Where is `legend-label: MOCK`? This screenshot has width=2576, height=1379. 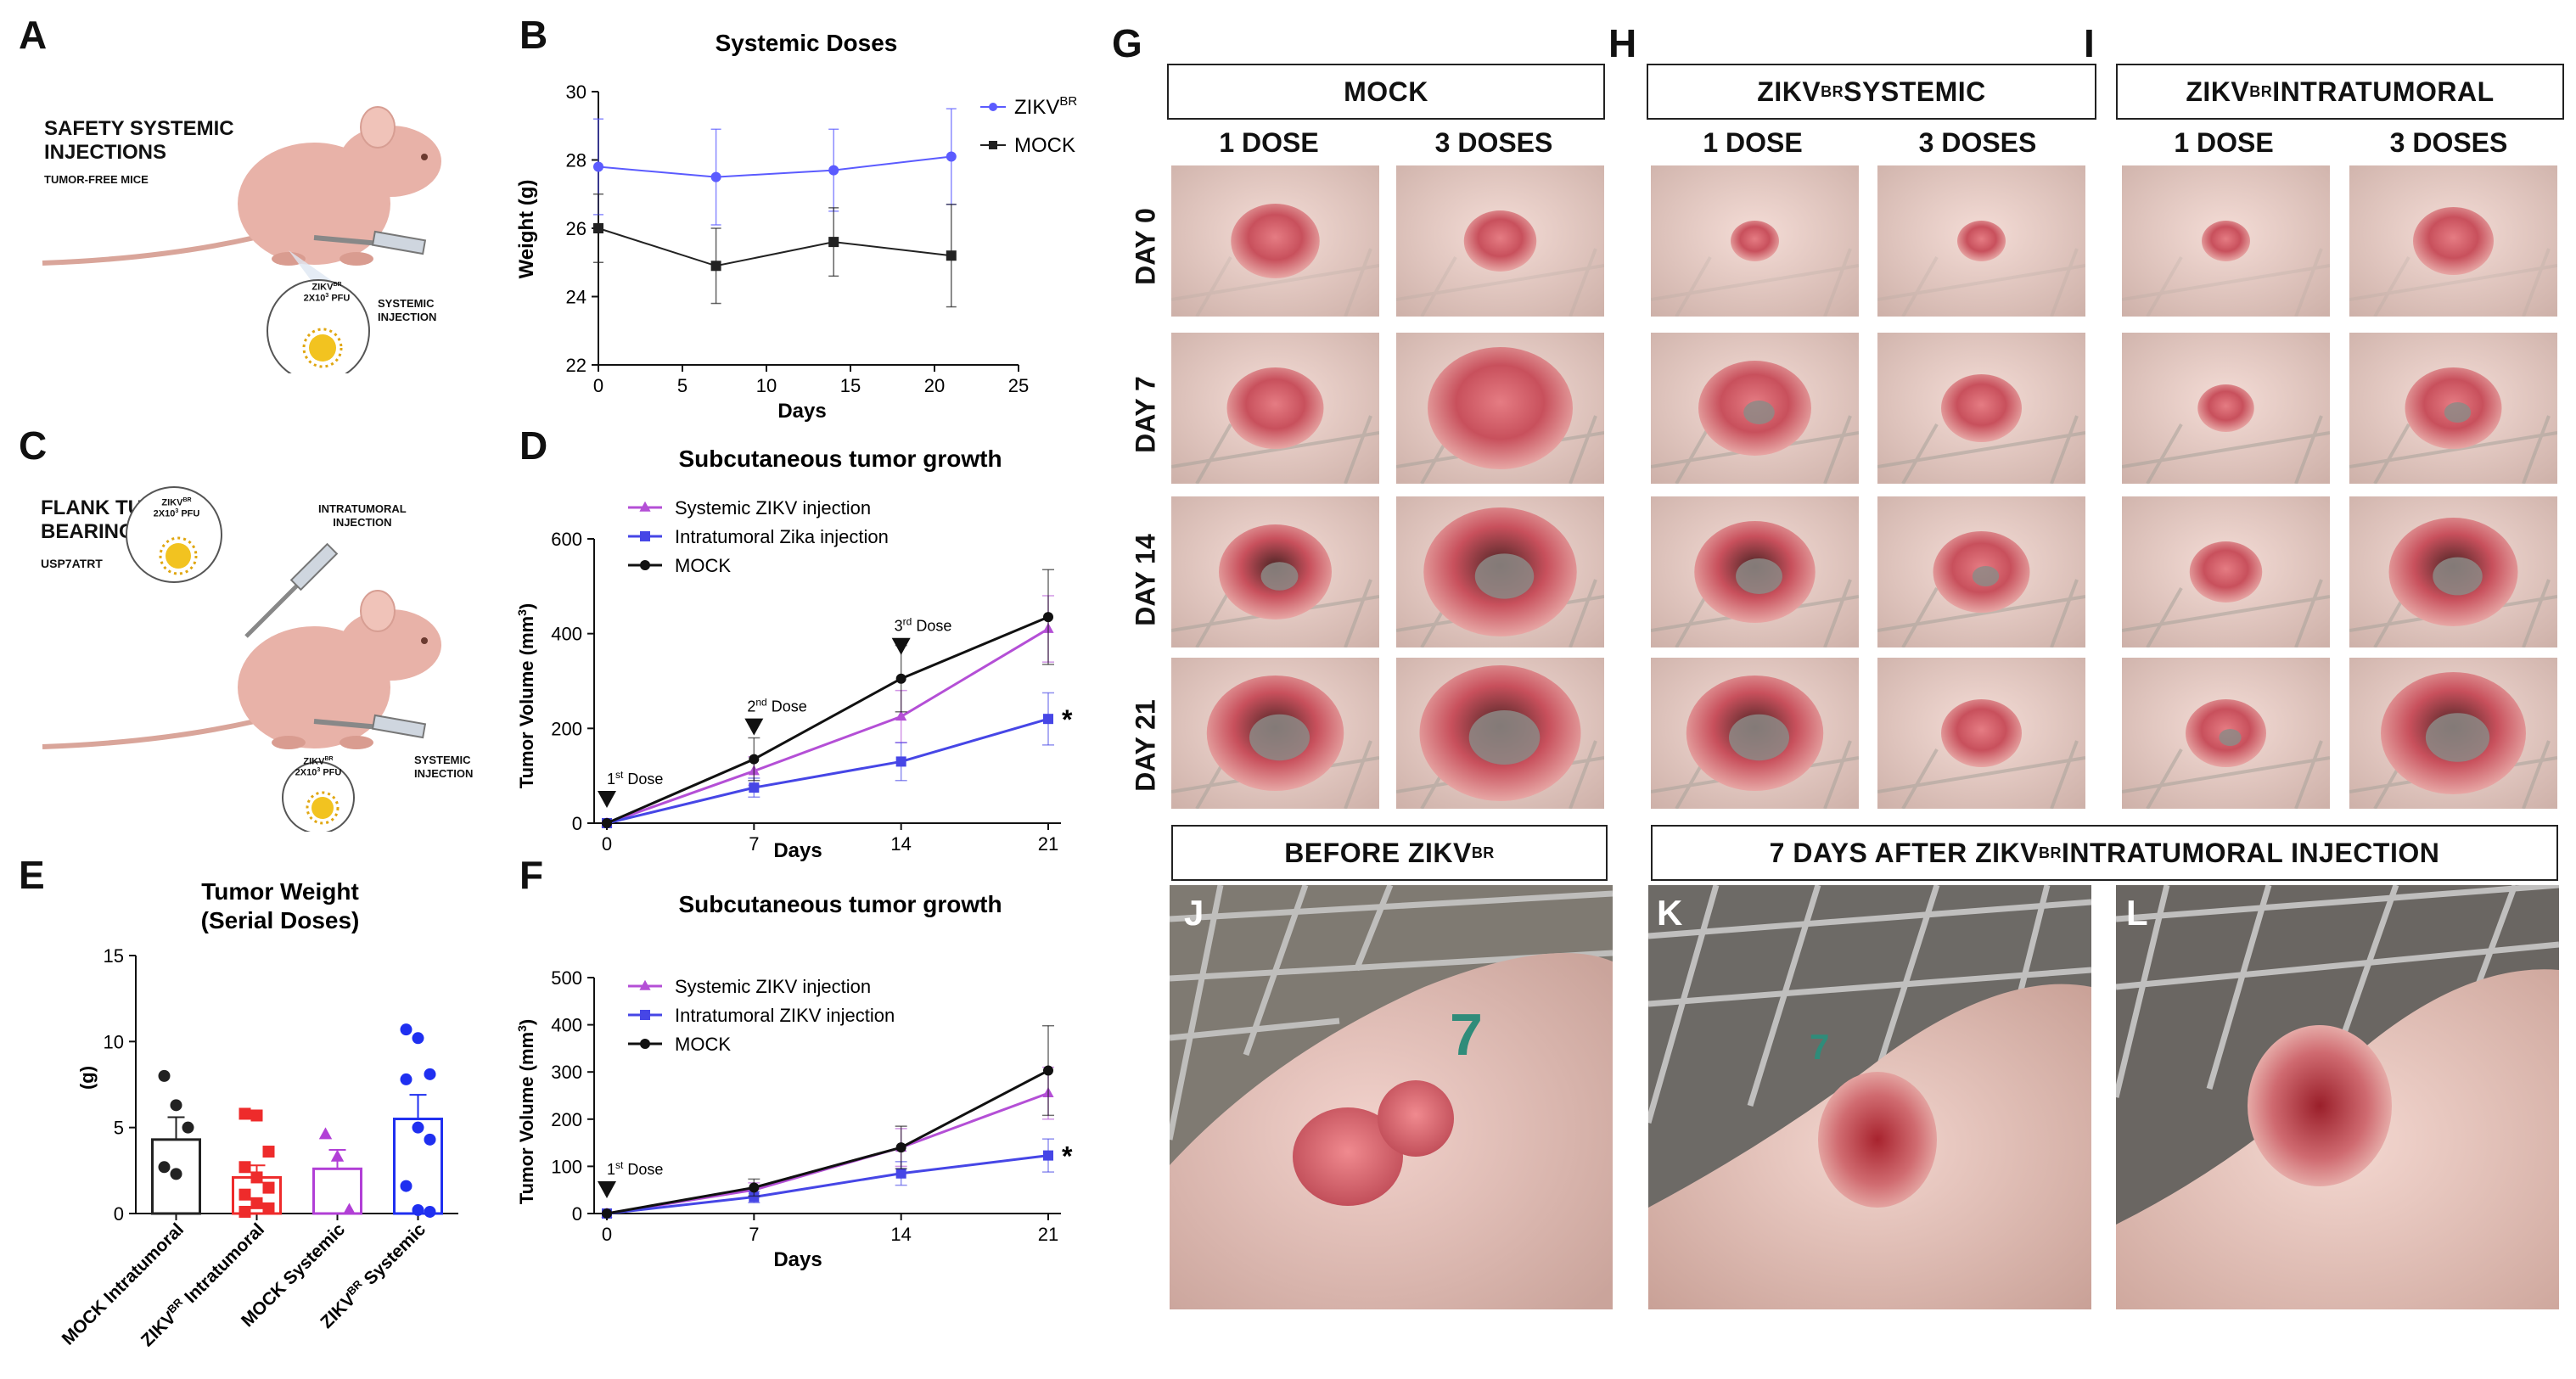
legend-label: MOCK is located at coordinates (703, 1044).